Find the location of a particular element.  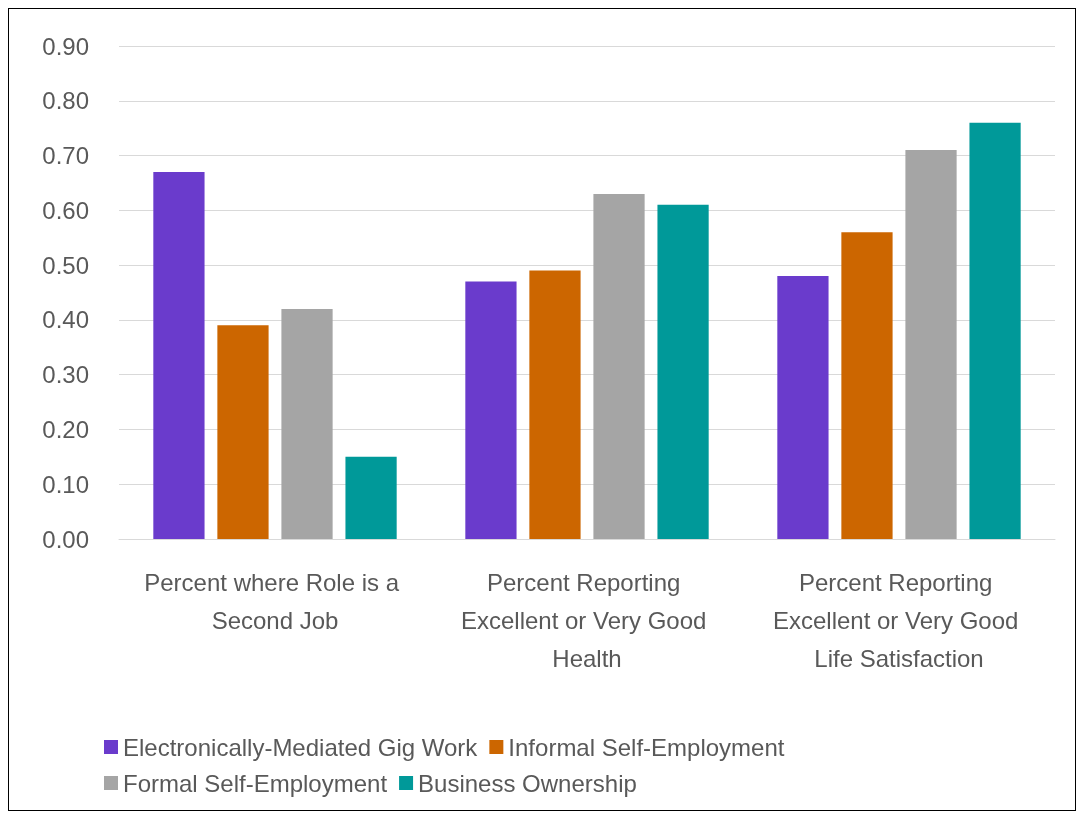

y-tick-label: 0.90 is located at coordinates (65, 46).